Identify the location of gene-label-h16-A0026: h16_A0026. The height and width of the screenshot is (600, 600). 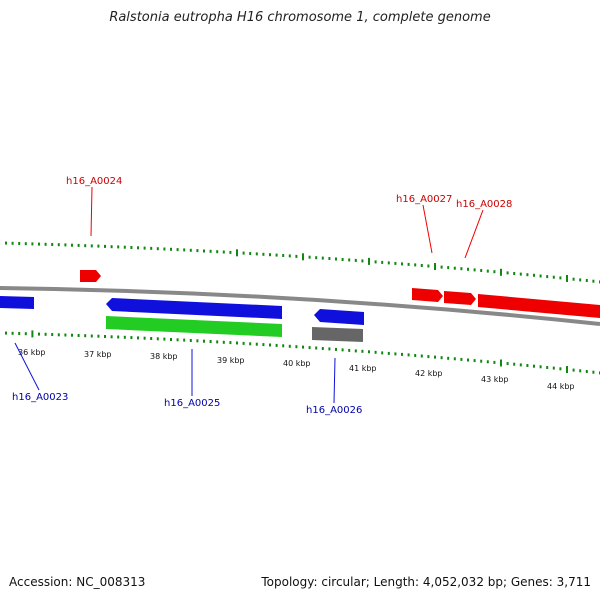
(334, 410).